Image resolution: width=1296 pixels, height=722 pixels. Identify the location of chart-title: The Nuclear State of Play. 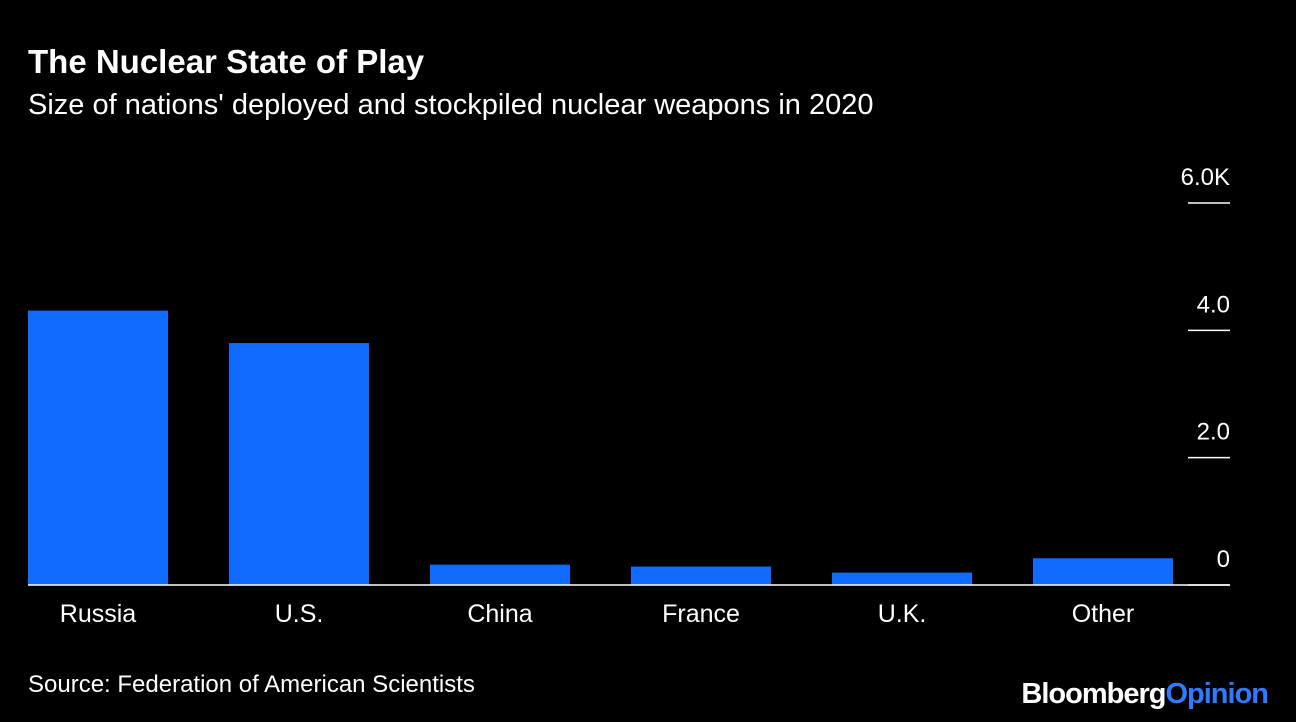
(226, 61).